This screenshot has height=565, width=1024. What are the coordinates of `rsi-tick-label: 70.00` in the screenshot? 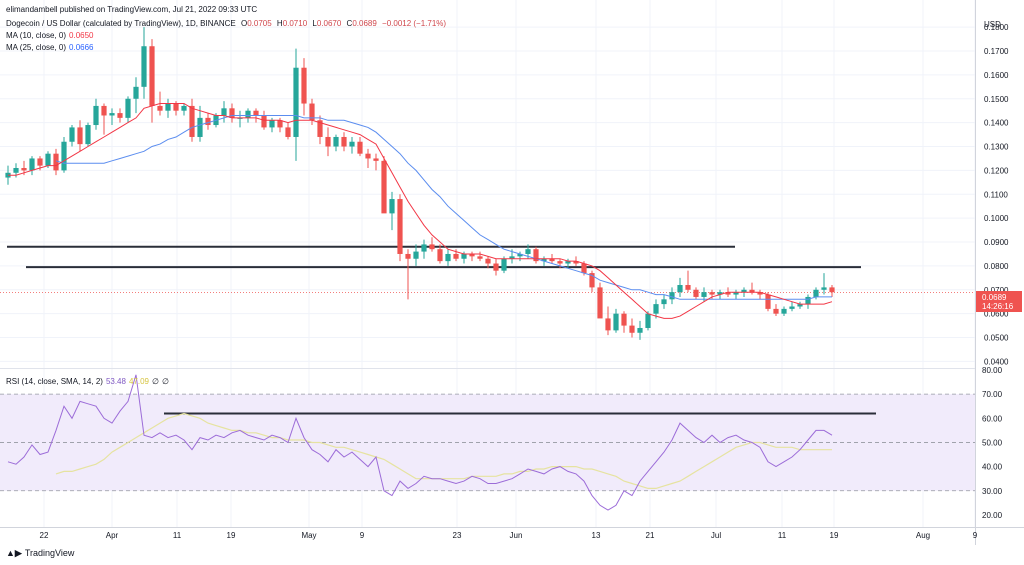 It's located at (992, 394).